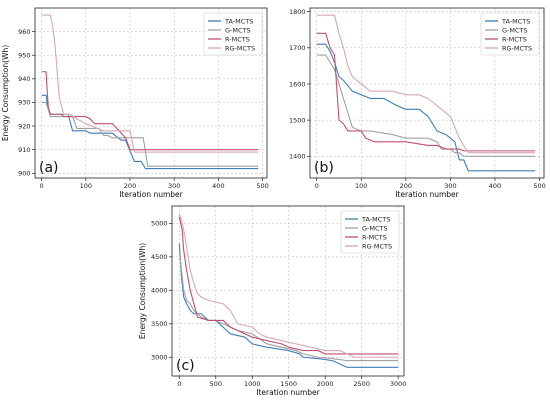 The image size is (550, 400). I want to click on x-tick-label: 1000, so click(252, 384).